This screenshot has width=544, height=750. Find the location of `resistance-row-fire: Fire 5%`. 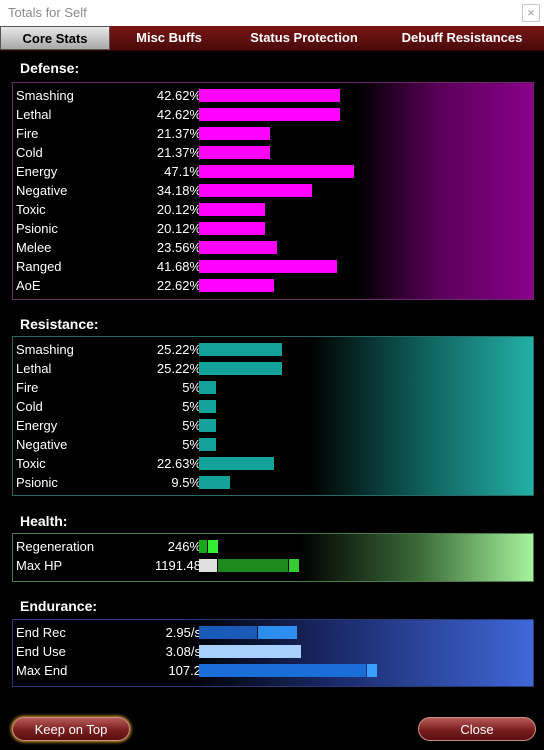

resistance-row-fire: Fire 5% is located at coordinates (273, 387).